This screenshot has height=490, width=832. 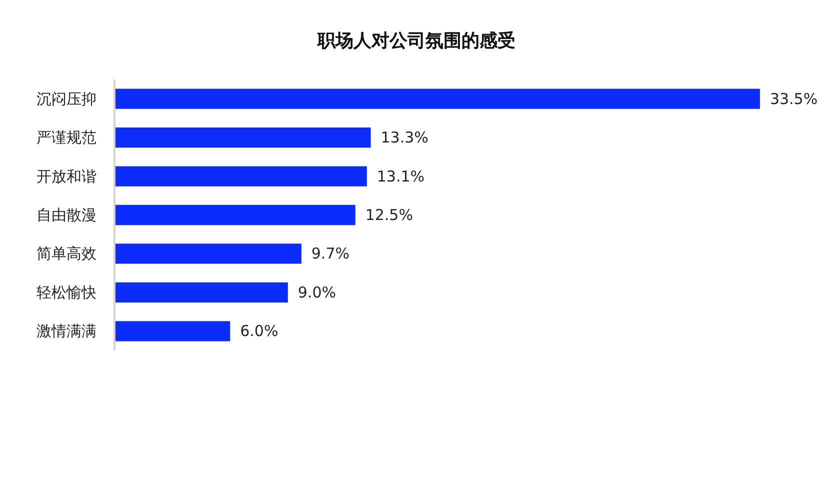 What do you see at coordinates (400, 176) in the screenshot?
I see `data-label: 13.1%` at bounding box center [400, 176].